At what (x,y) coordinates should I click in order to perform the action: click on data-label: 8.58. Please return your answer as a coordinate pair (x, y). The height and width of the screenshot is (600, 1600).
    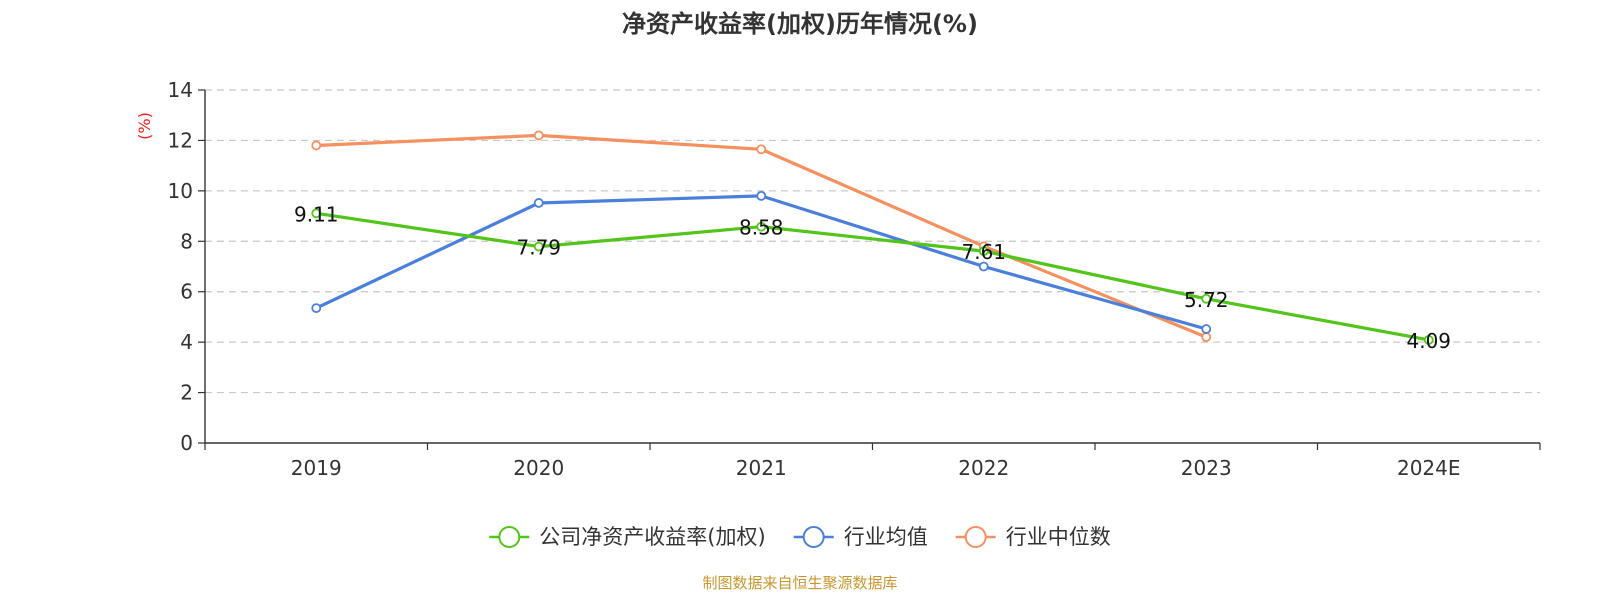
    Looking at the image, I should click on (761, 228).